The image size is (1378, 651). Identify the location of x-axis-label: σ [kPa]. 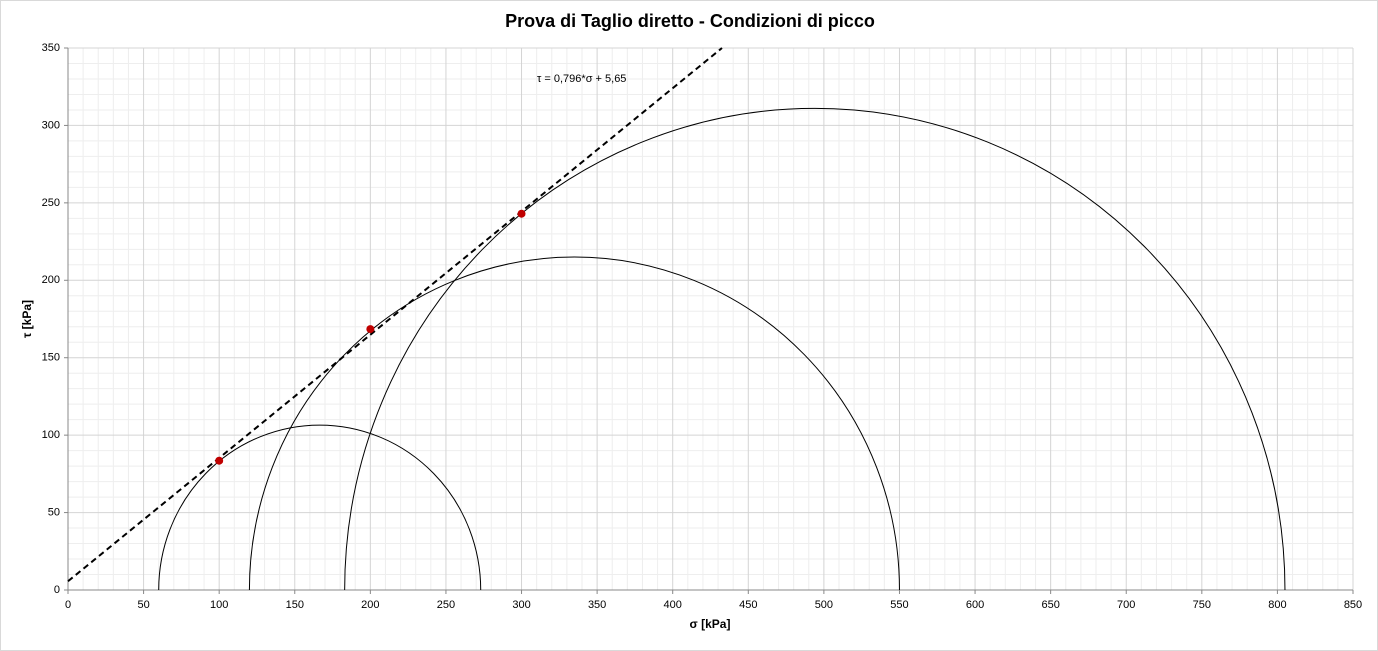
(710, 624).